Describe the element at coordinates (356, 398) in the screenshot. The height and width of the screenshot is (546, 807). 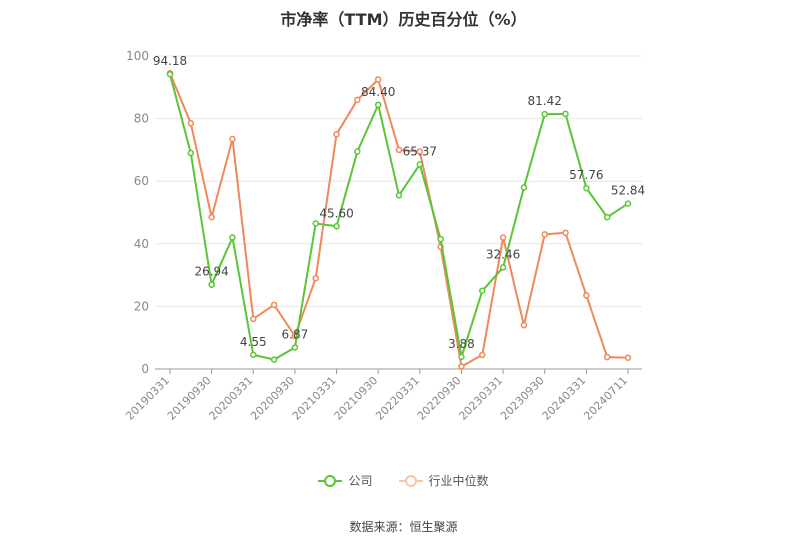
I see `x-tick-label: 20210930` at that location.